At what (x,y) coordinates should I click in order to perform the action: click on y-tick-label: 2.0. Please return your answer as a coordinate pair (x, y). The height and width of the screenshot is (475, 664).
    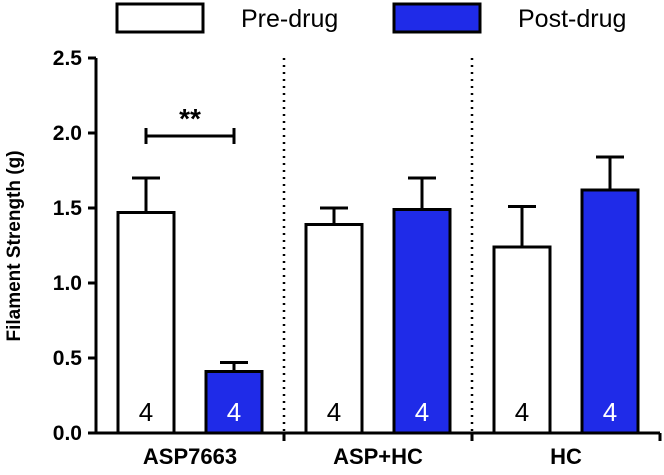
    Looking at the image, I should click on (67, 133).